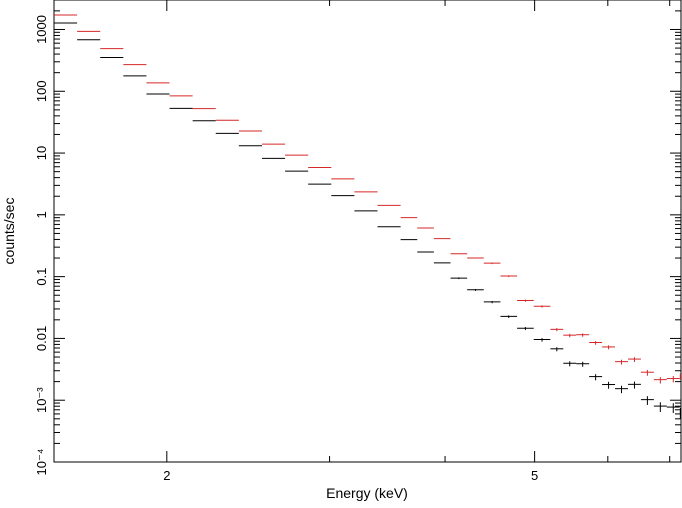 The image size is (682, 508). Describe the element at coordinates (41, 29) in the screenshot. I see `y-tick-label: 1000` at that location.